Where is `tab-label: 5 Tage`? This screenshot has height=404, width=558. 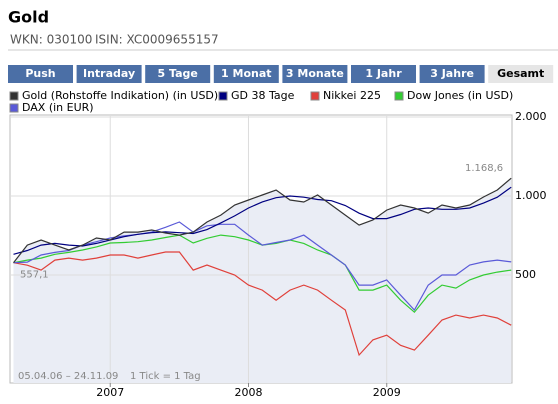 tab-label: 5 Tage is located at coordinates (178, 73).